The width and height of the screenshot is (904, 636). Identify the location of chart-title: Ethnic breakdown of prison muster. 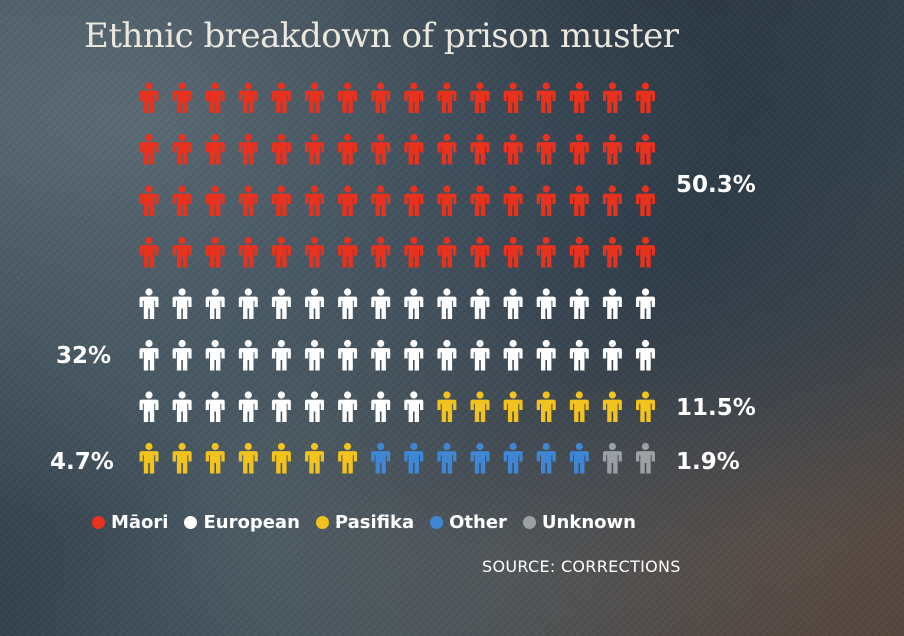
(381, 36).